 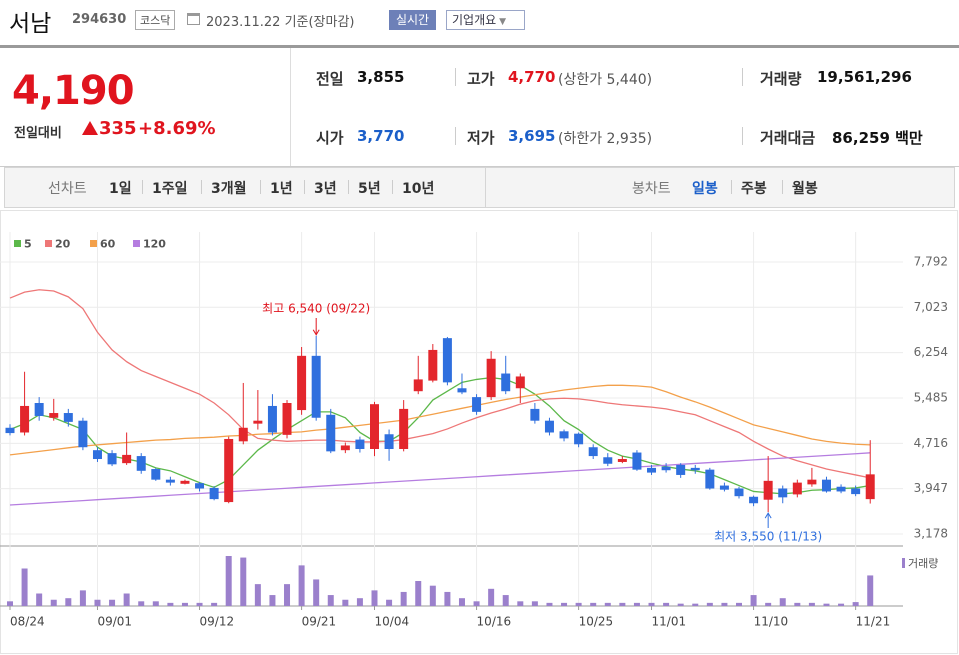 What do you see at coordinates (503, 22) in the screenshot?
I see `dropdown-arrow: ▼` at bounding box center [503, 22].